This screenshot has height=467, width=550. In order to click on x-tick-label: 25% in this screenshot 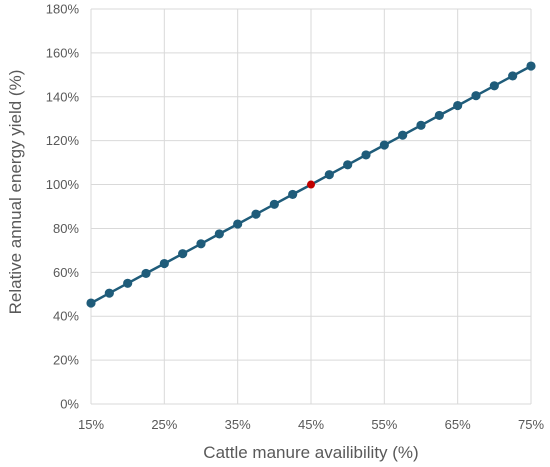, I will do `click(164, 424)`.